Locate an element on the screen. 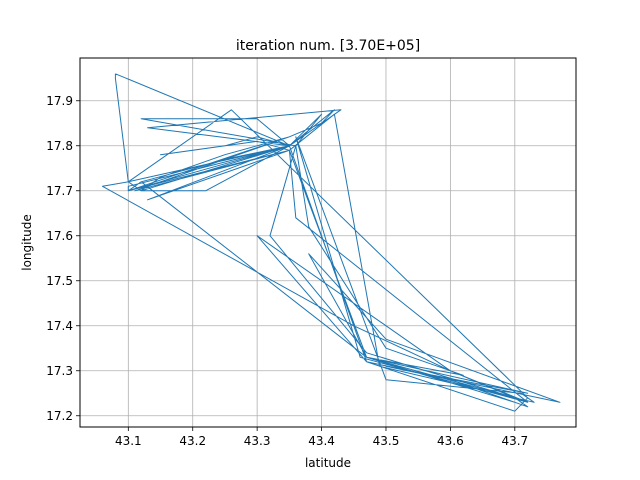 This screenshot has width=640, height=480. y-tick-label: 17.4 is located at coordinates (59, 326).